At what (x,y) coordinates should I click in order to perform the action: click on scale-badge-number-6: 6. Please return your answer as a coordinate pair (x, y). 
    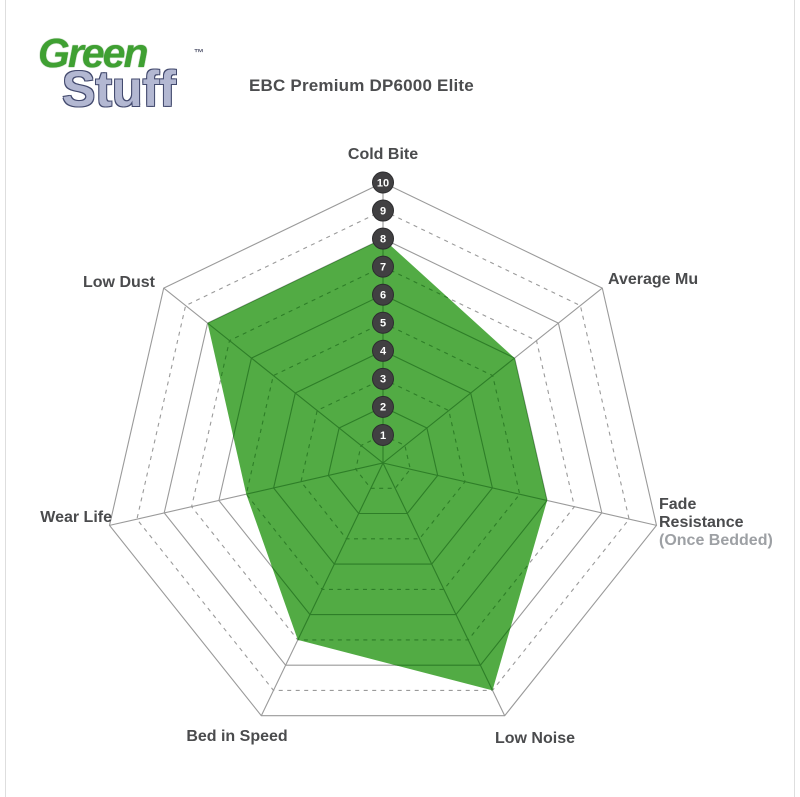
    Looking at the image, I should click on (383, 296).